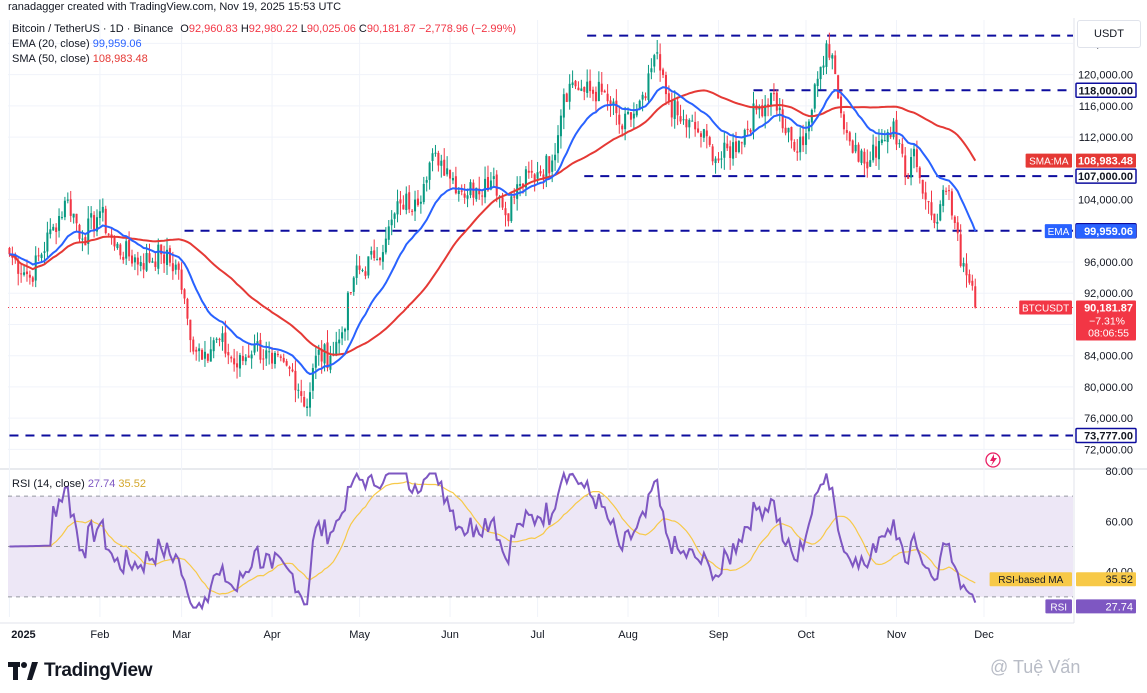 The height and width of the screenshot is (693, 1147). I want to click on currency-button: USDT, so click(1109, 34).